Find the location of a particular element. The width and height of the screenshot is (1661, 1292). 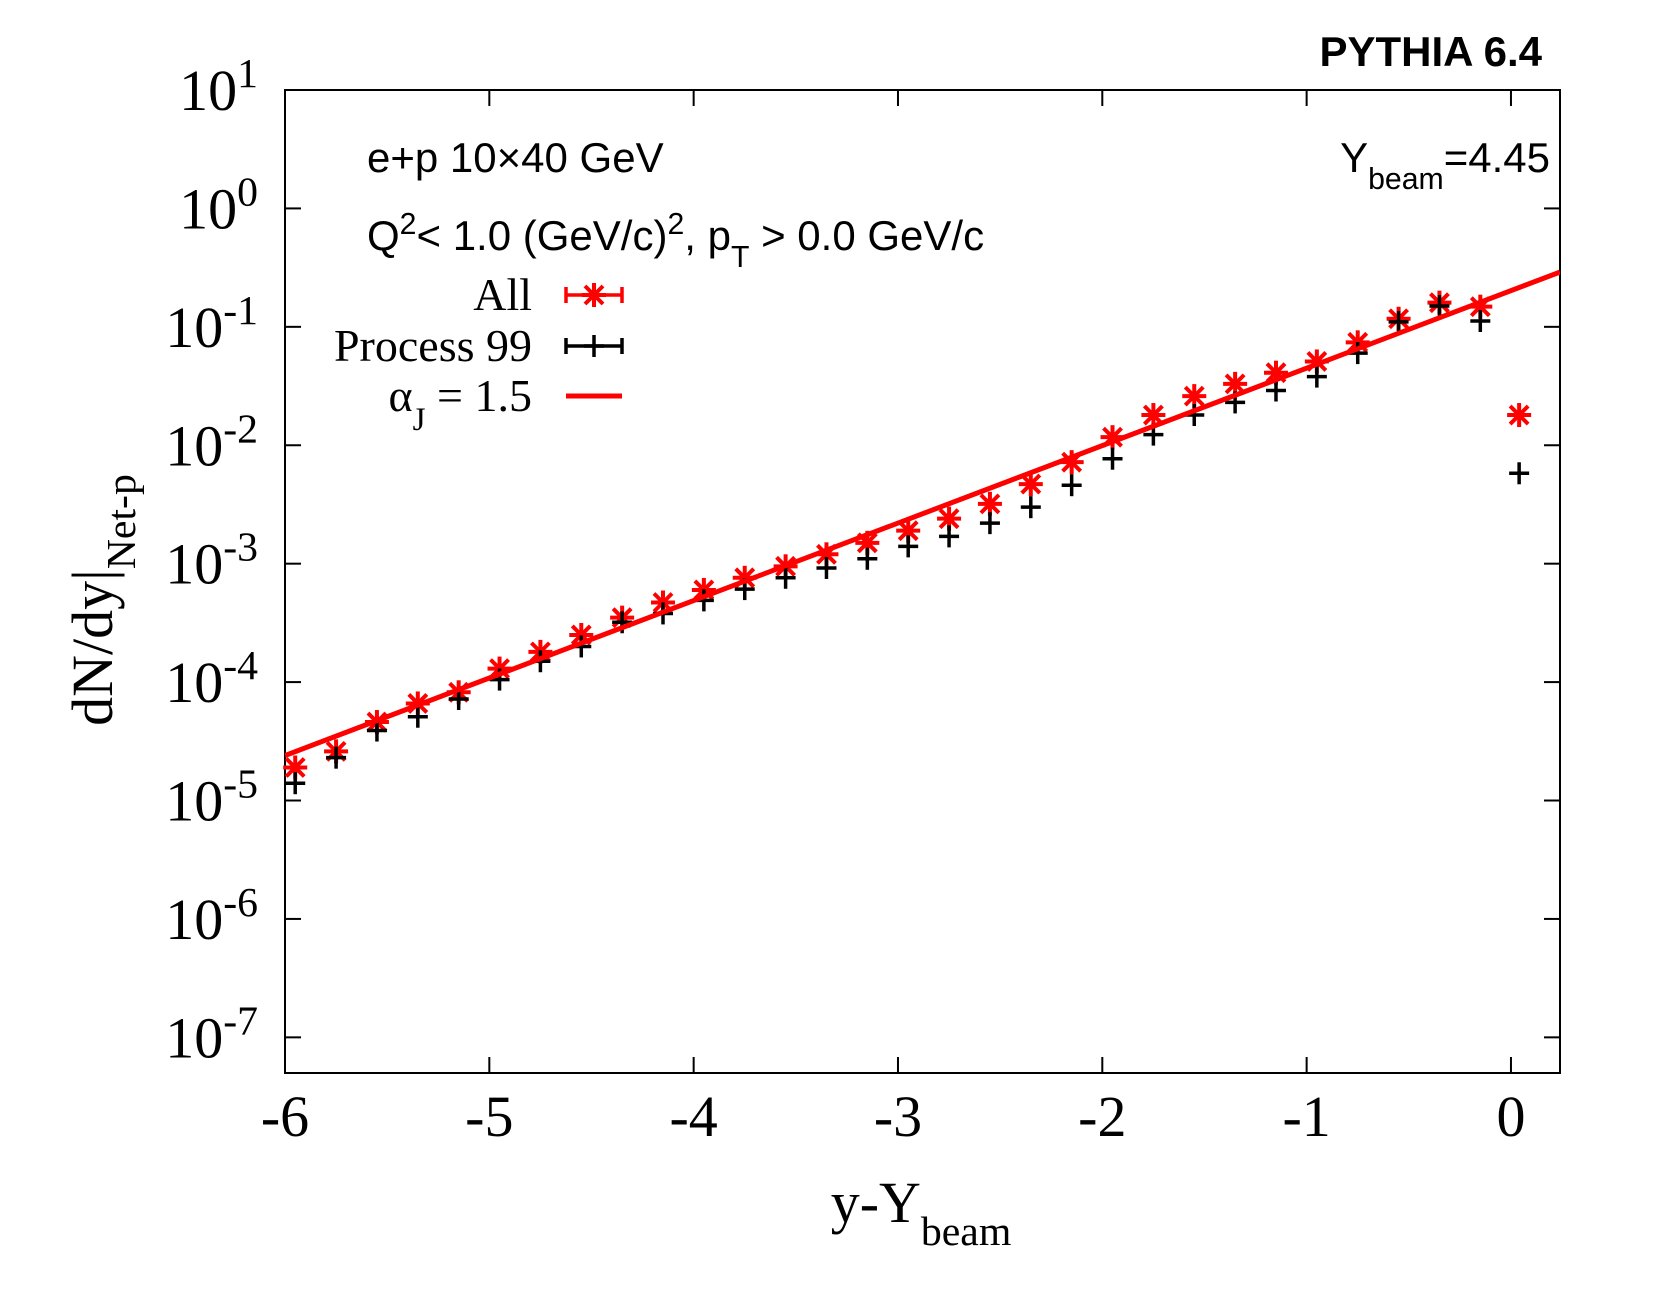

y-tick-label: 10⁻³ is located at coordinates (211, 561).